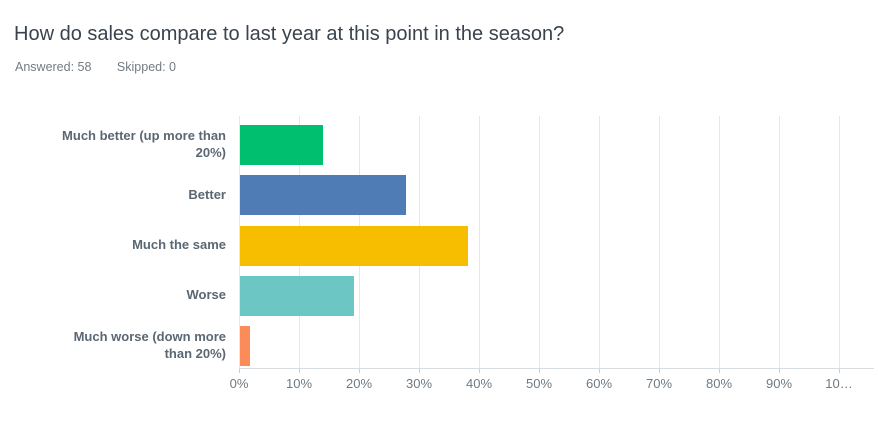  Describe the element at coordinates (144, 144) in the screenshot. I see `category-label: Much better (up more than 20%)` at that location.